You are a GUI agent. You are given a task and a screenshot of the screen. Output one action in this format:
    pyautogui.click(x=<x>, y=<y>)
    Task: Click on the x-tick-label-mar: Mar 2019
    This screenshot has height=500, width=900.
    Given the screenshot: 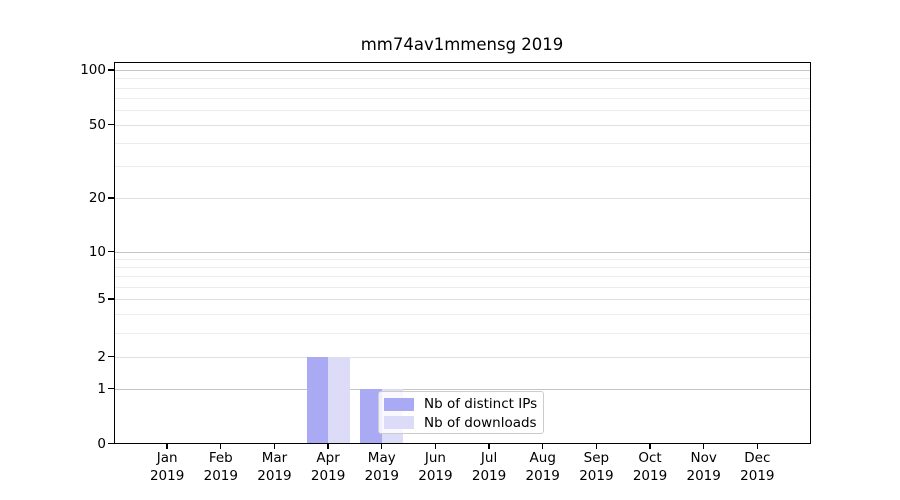 What is the action you would take?
    pyautogui.click(x=274, y=467)
    